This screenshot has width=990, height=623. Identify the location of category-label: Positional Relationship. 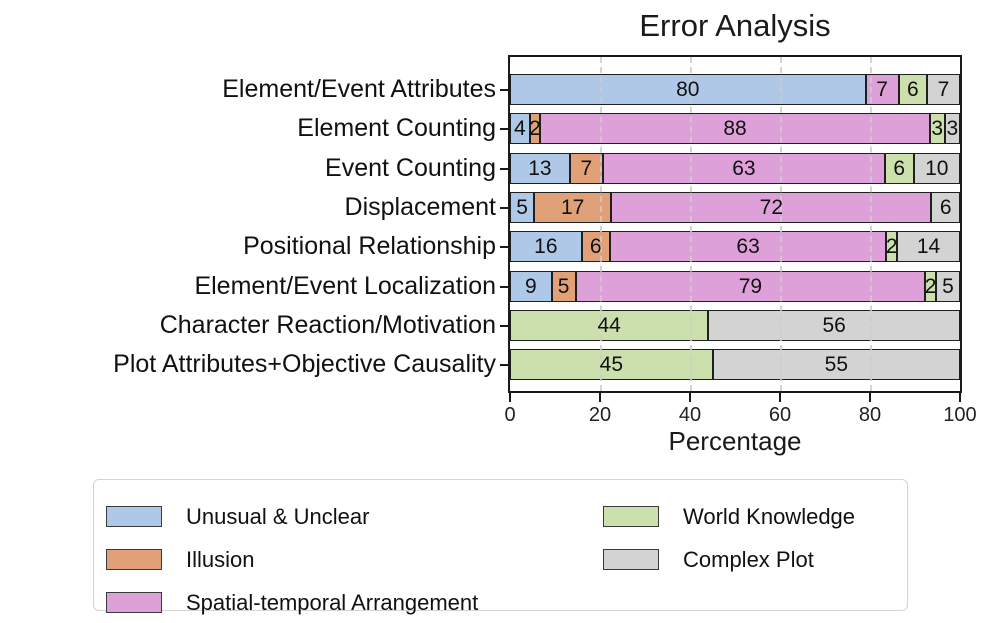
(369, 246).